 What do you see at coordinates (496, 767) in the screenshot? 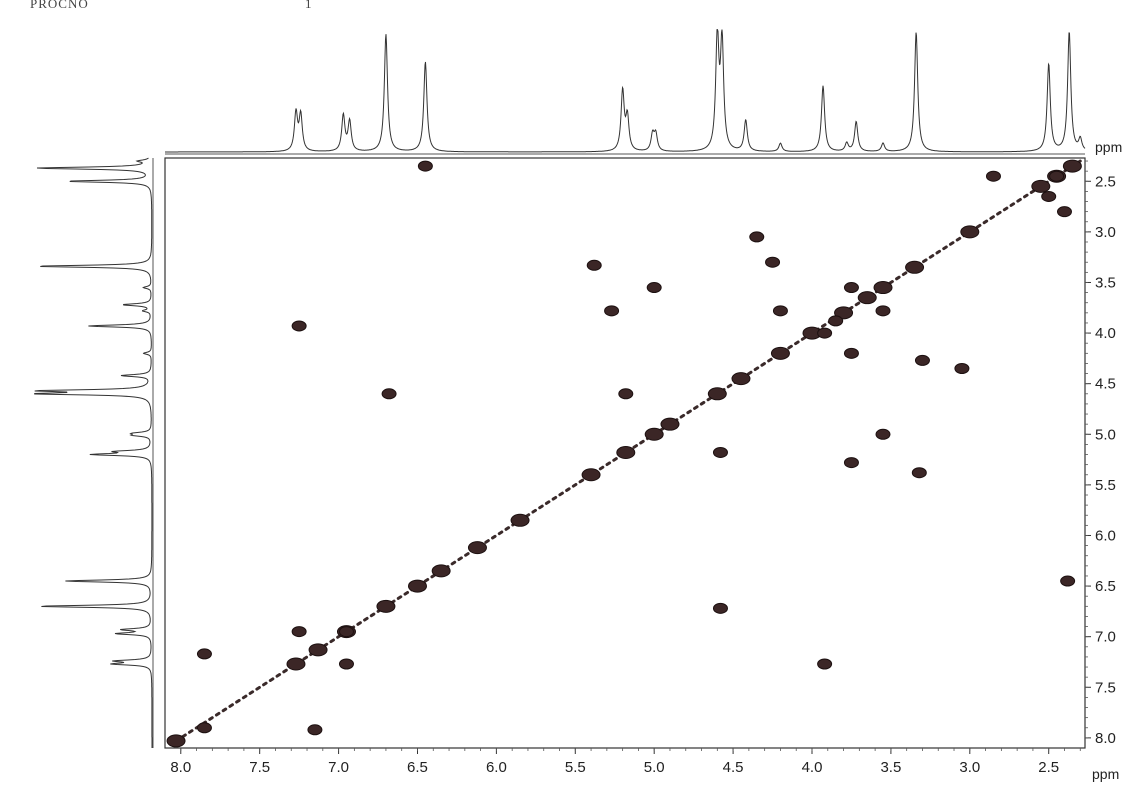
I see `x-tick-label: 6.0` at bounding box center [496, 767].